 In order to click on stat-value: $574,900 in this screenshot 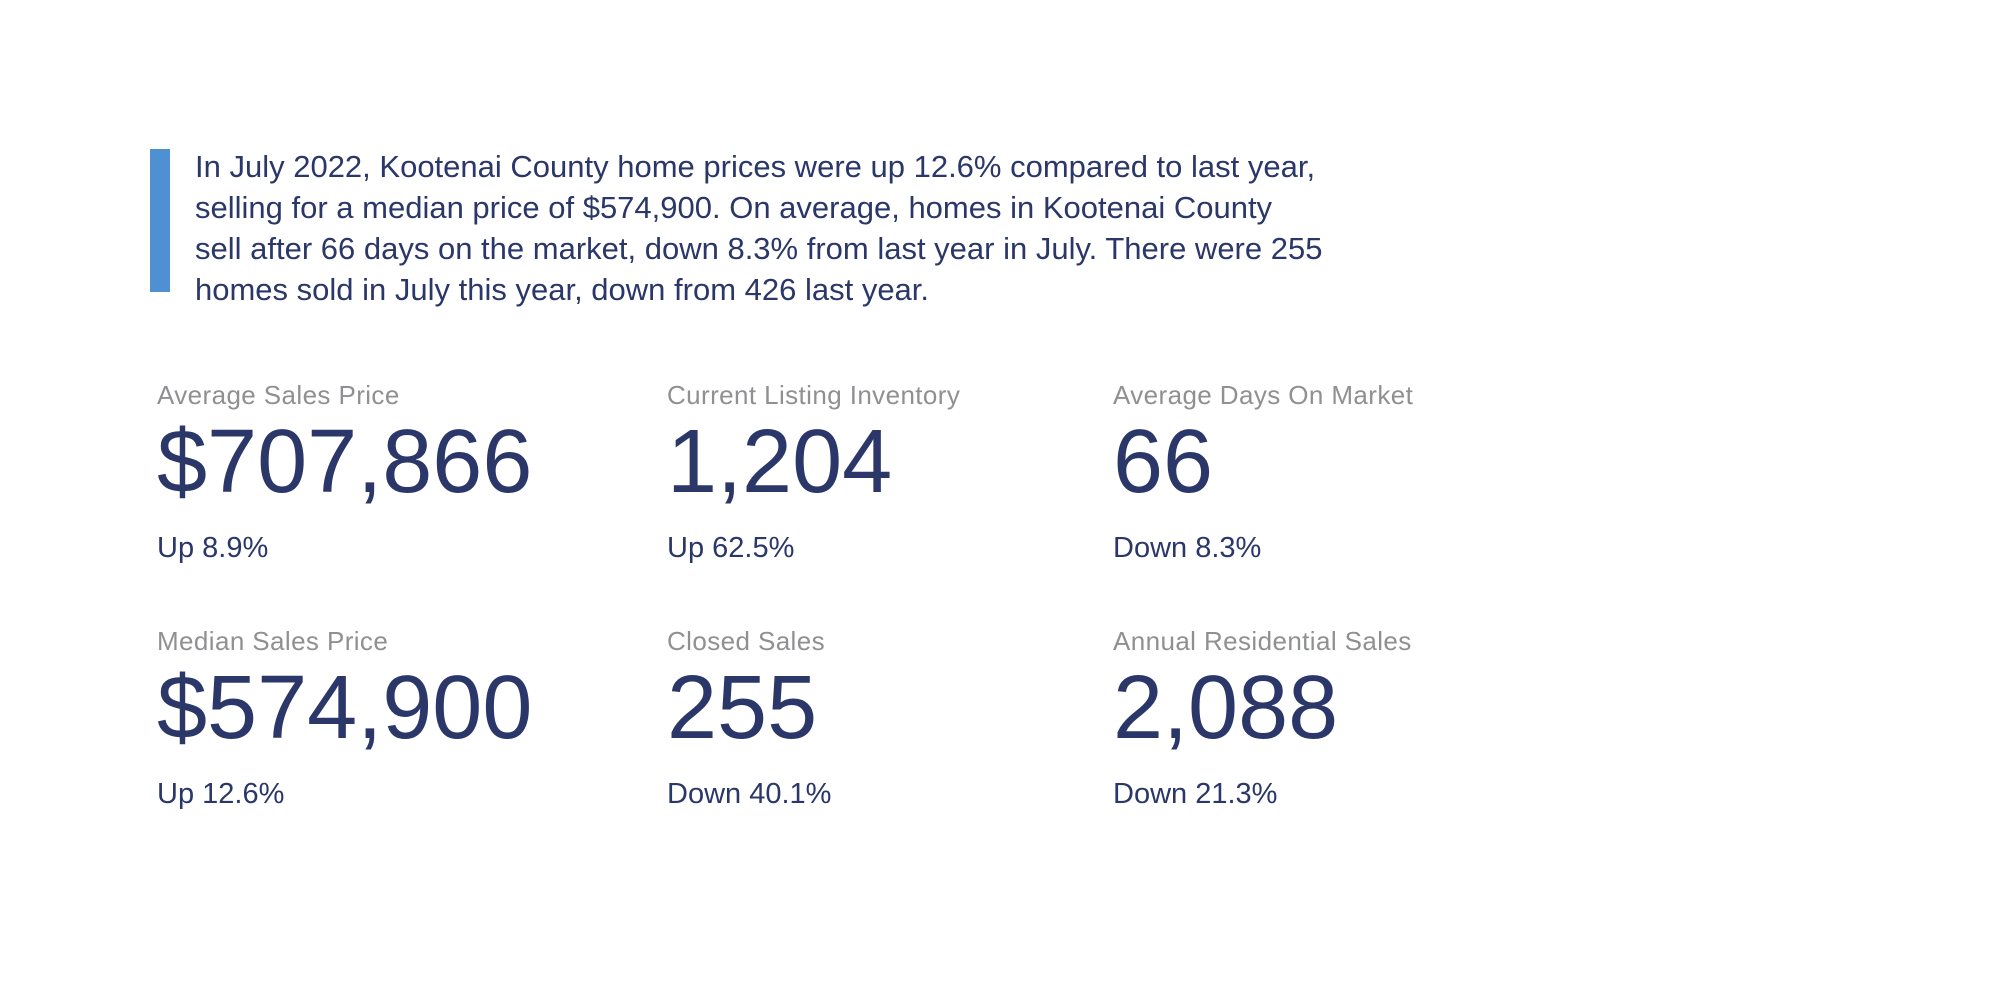, I will do `click(345, 708)`.